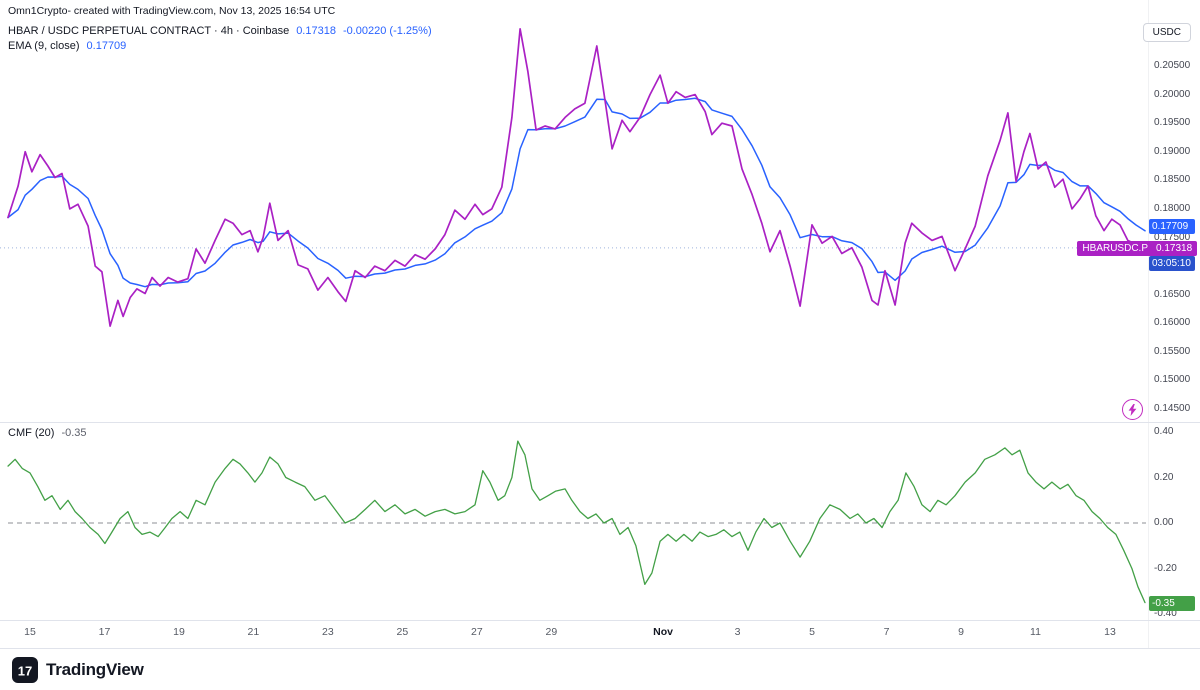 The image size is (1200, 690). What do you see at coordinates (1172, 123) in the screenshot?
I see `price-axis-label: 0.19500` at bounding box center [1172, 123].